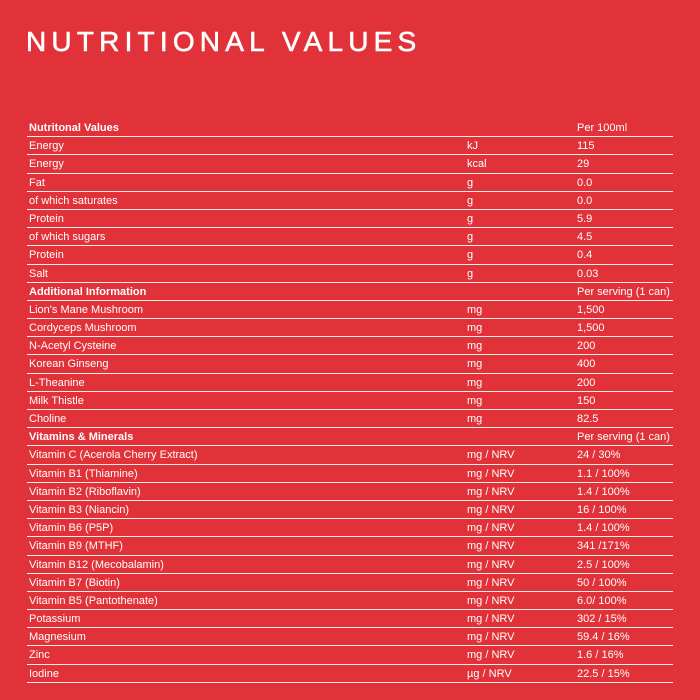  Describe the element at coordinates (585, 218) in the screenshot. I see `amount: 5.9` at that location.